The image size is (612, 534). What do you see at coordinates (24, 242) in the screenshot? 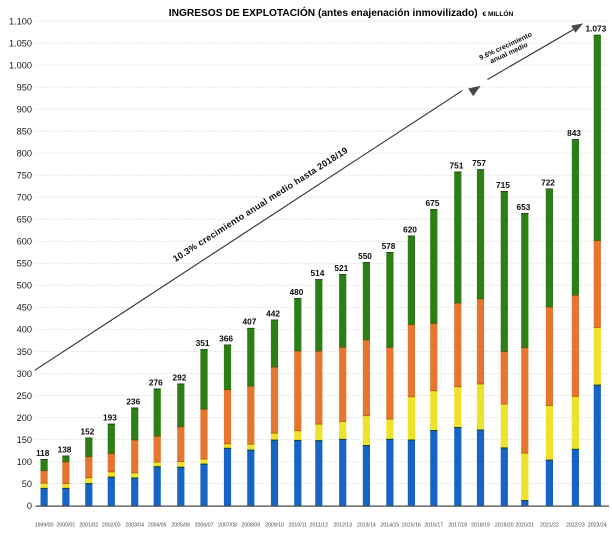
I see `svg-text: 600` at bounding box center [24, 242].